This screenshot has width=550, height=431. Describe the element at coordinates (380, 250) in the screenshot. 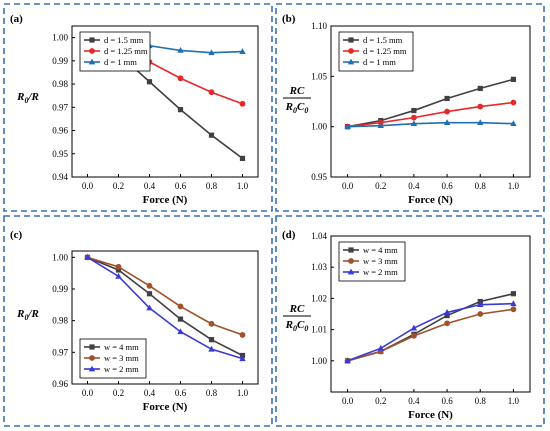

I see `legend-label: w = 4 mm` at that location.